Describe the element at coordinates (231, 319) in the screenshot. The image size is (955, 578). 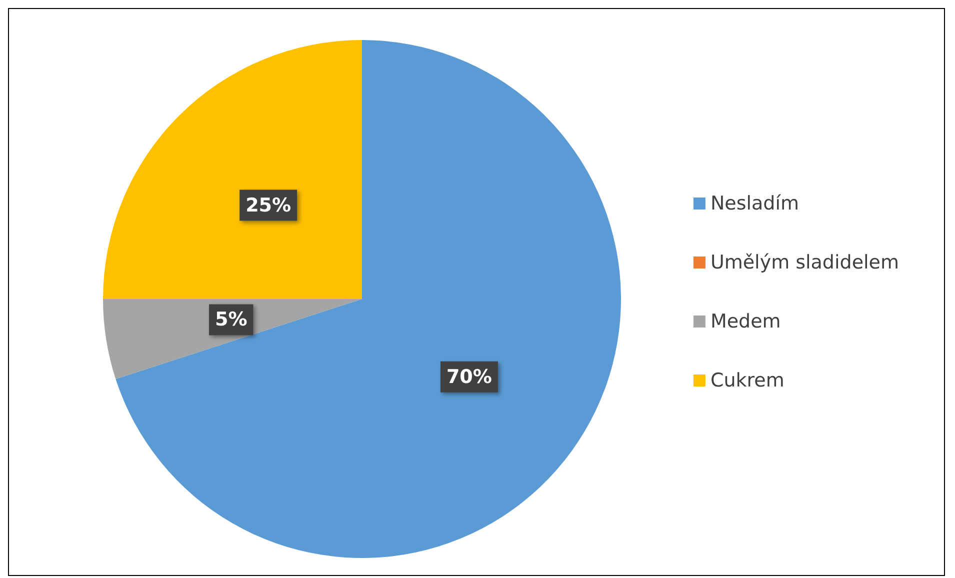
I see `data-label: 5%` at that location.